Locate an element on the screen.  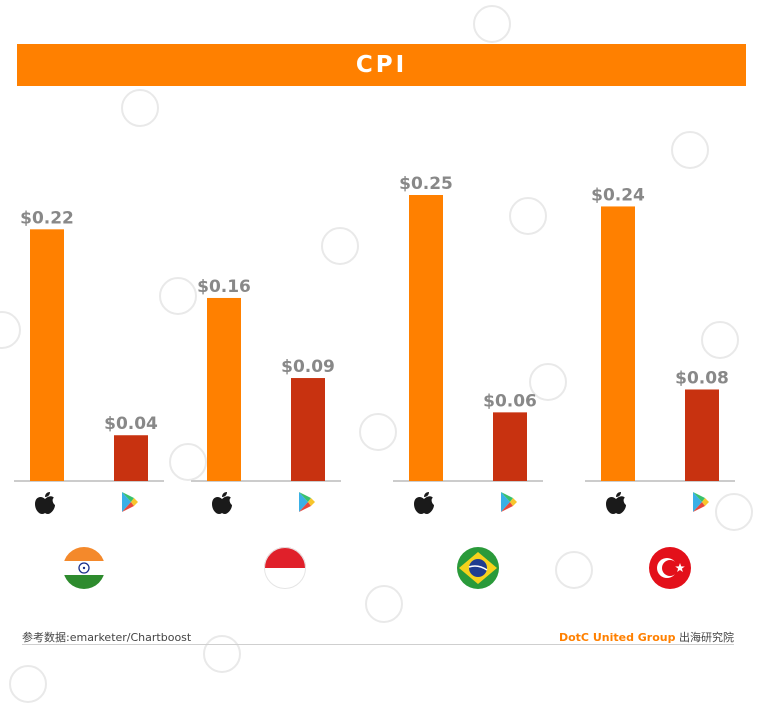
google-play-icon-brazil is located at coordinates (509, 502).